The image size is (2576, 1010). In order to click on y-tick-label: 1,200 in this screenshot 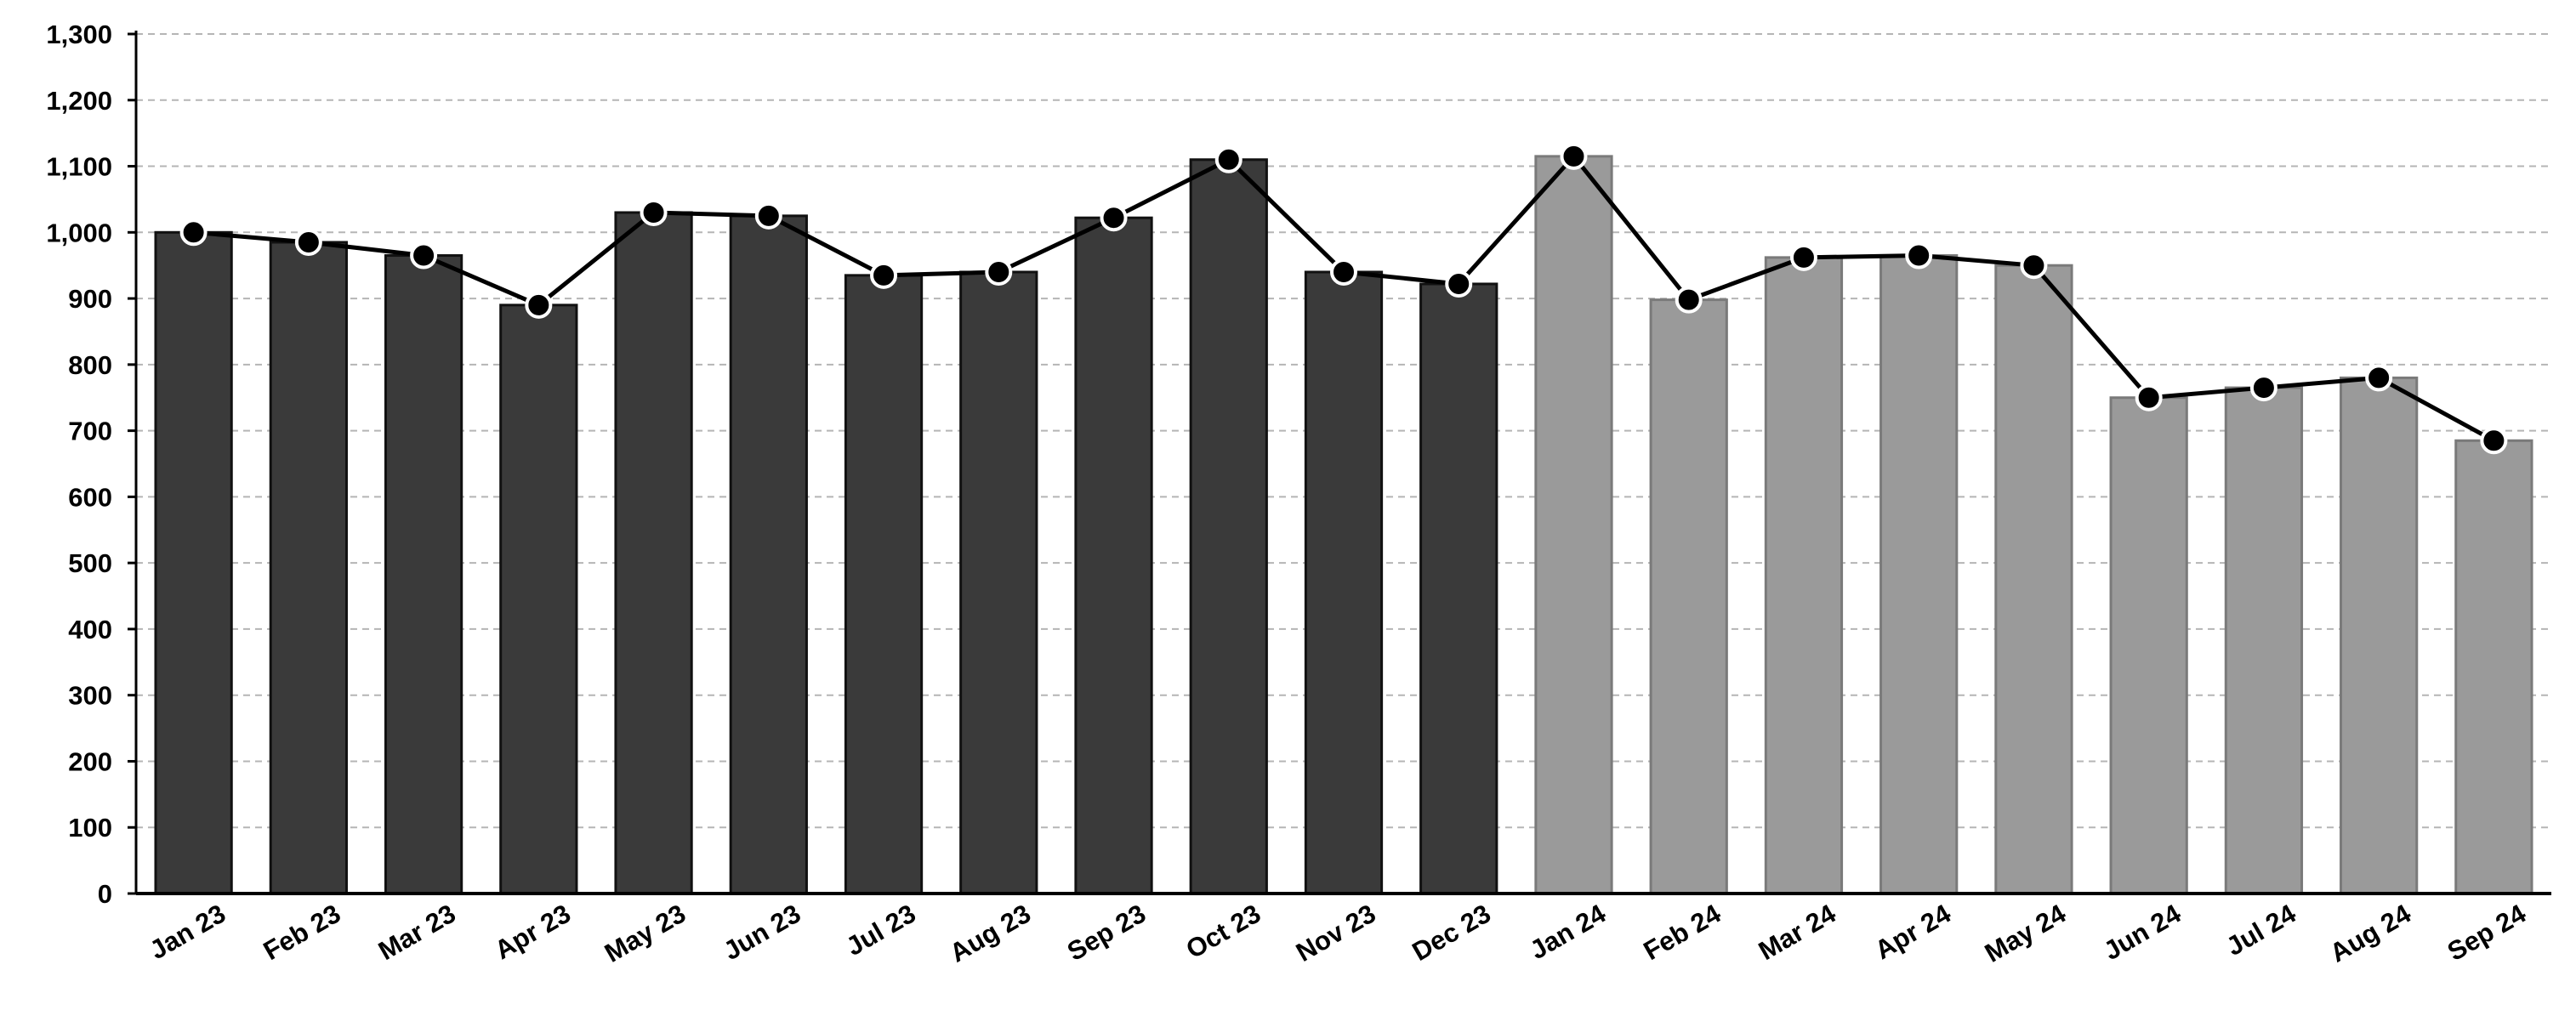, I will do `click(79, 101)`.